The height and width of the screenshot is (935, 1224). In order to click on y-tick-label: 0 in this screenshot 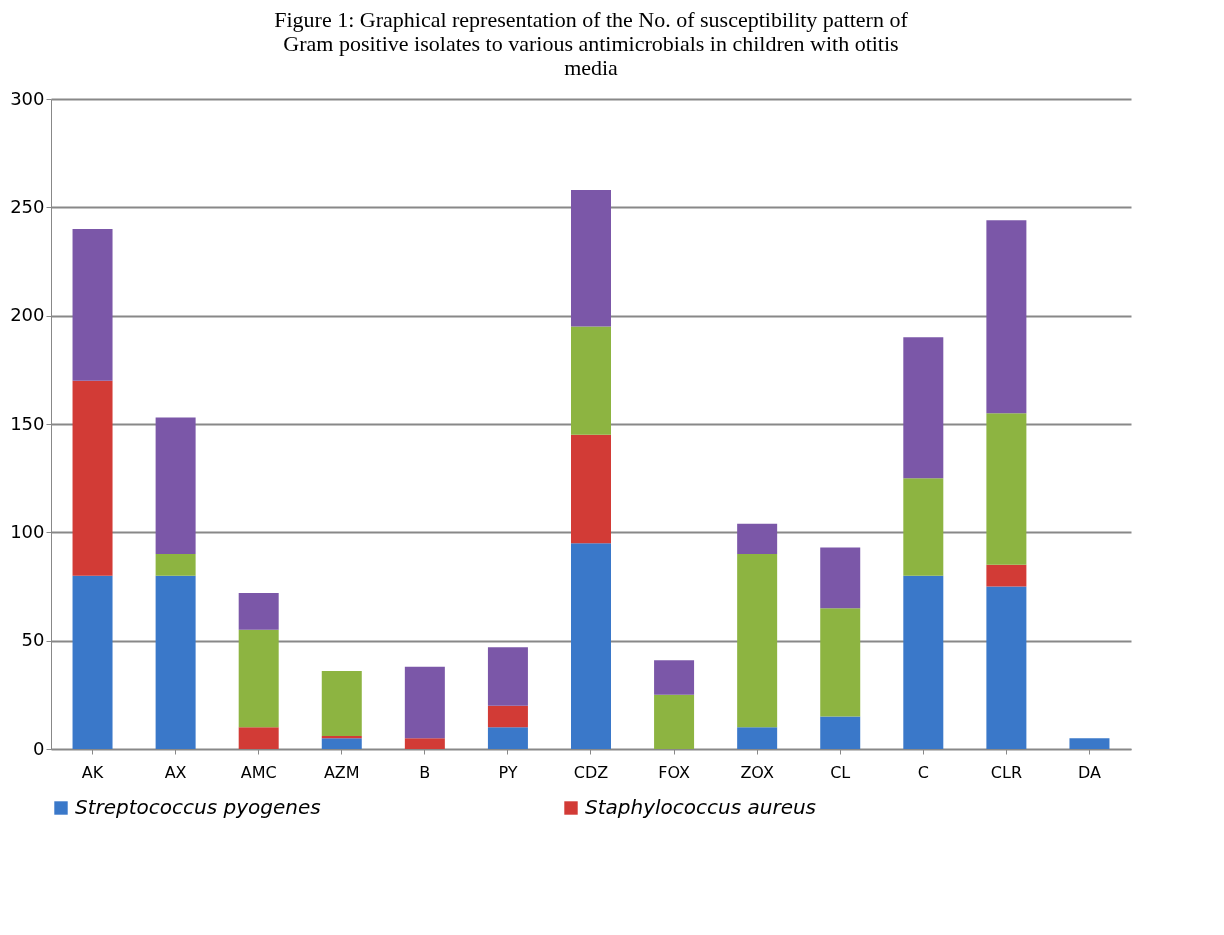, I will do `click(39, 748)`.